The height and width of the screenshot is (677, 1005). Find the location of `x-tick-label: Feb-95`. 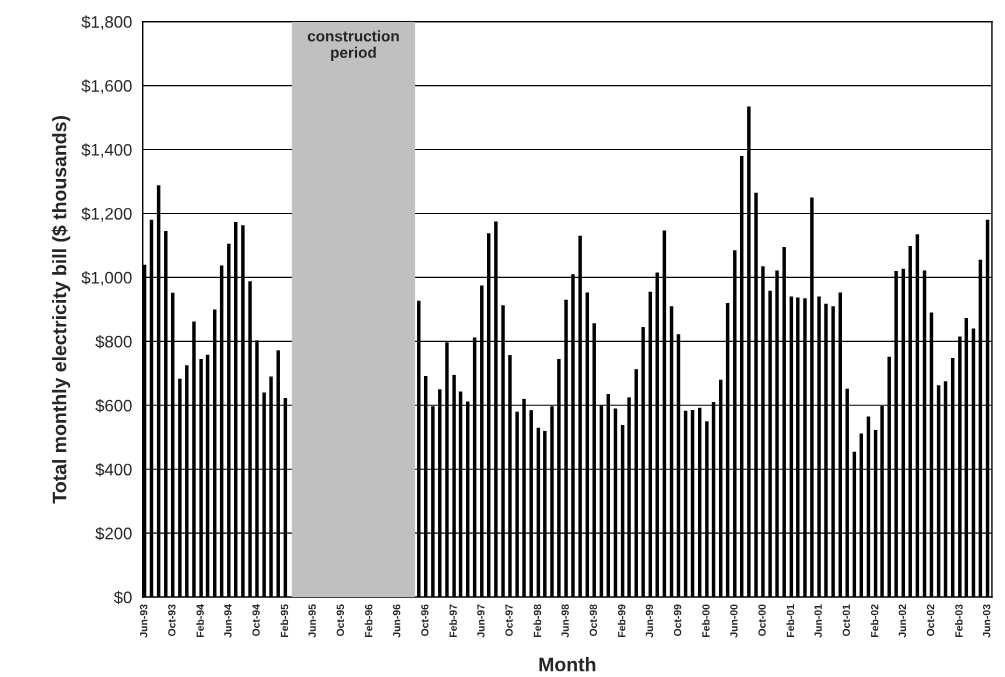

x-tick-label: Feb-95 is located at coordinates (284, 620).